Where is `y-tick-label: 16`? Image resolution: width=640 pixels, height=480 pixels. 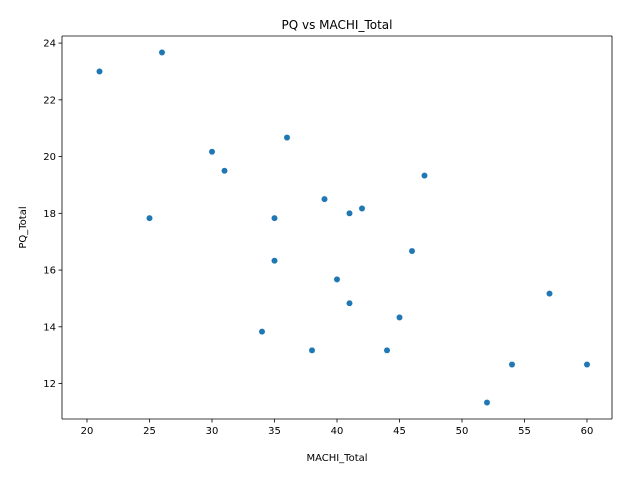
y-tick-label: 16 is located at coordinates (49, 271).